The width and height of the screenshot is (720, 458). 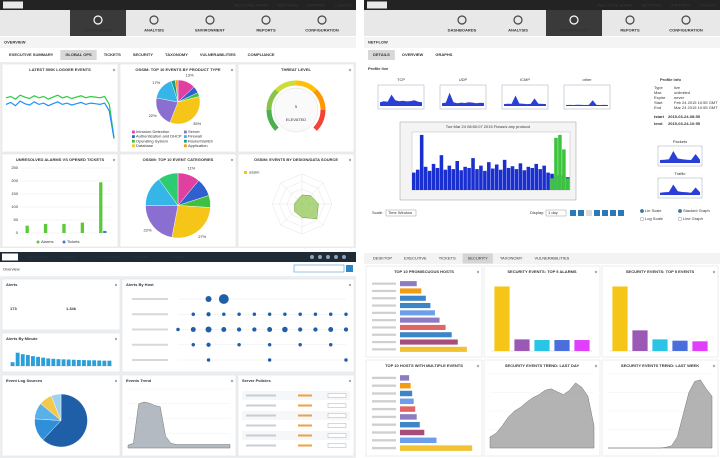 I want to click on tab: OVERVIEW, so click(x=413, y=54).